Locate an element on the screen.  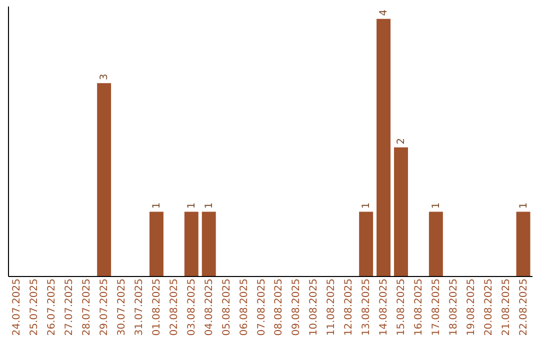
x-tick-label: 05.08.2025 is located at coordinates (226, 307).